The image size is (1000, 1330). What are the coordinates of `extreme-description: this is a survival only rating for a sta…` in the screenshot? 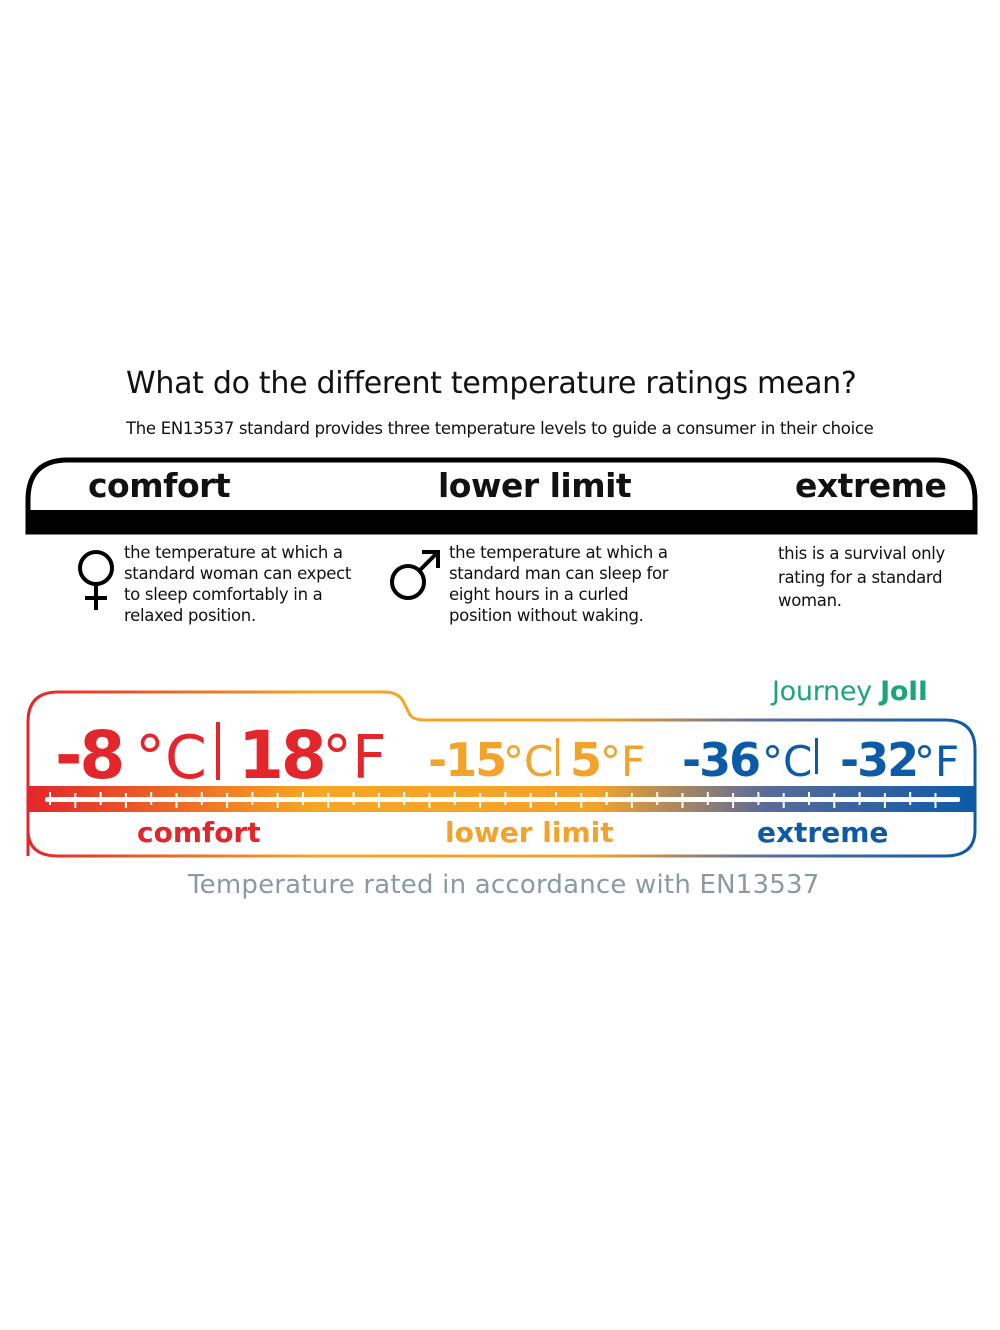 It's located at (862, 577).